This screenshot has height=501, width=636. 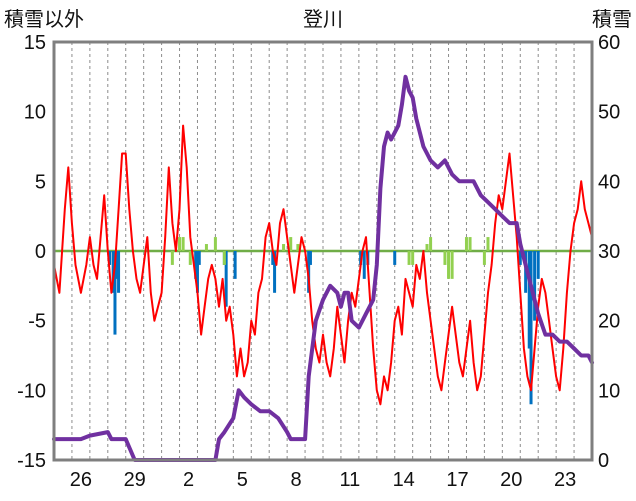 I want to click on y-tick-right: 40, so click(x=609, y=182).